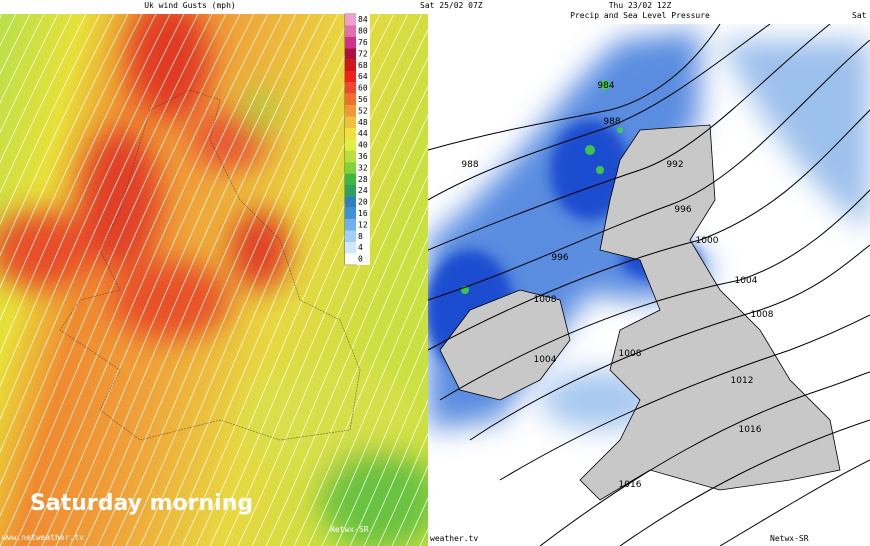 The image size is (870, 546). What do you see at coordinates (750, 430) in the screenshot?
I see `isobar-label: 1016` at bounding box center [750, 430].